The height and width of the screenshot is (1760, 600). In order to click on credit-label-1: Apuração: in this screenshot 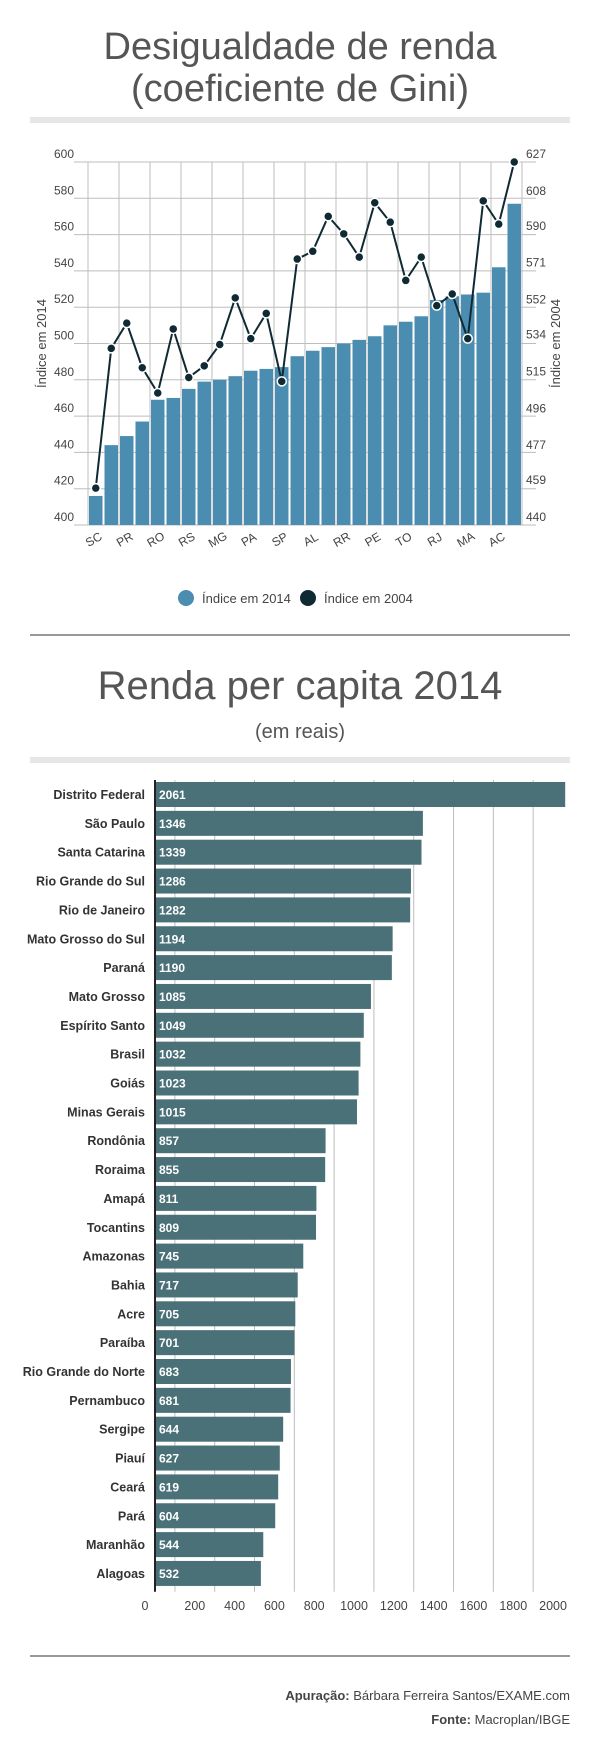, I will do `click(317, 1695)`.